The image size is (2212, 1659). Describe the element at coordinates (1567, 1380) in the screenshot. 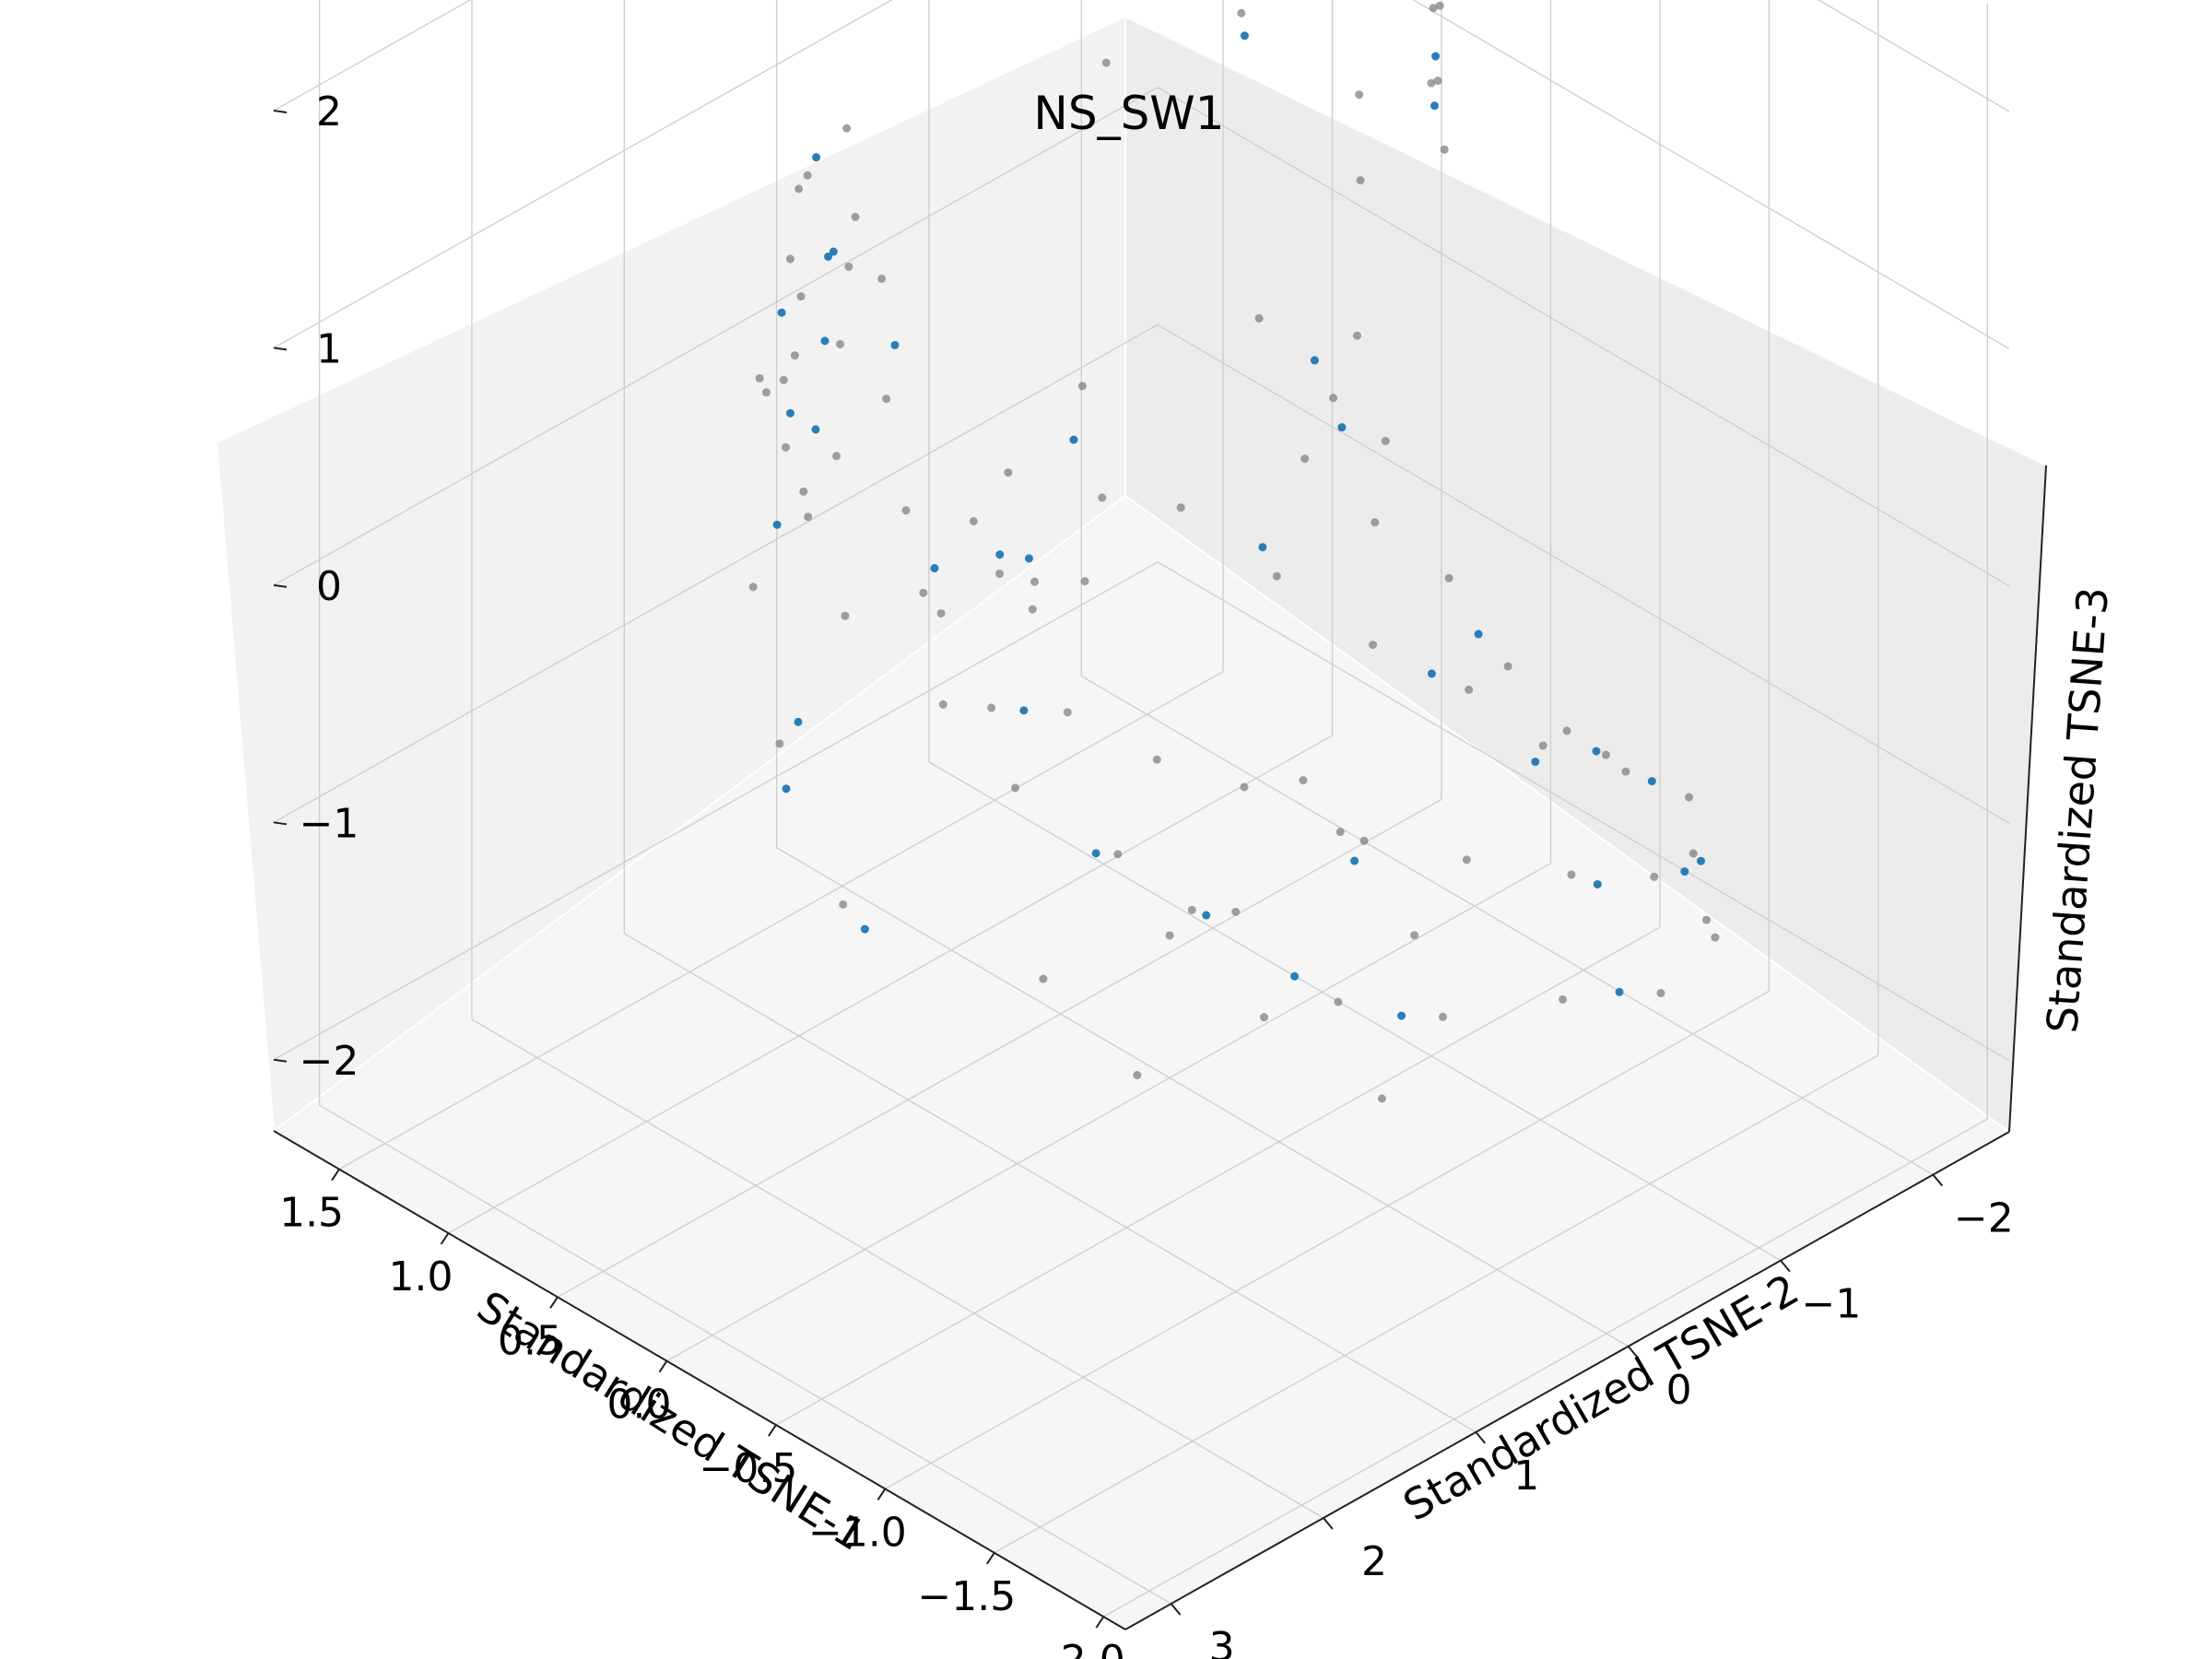

I see `y-axis-line` at that location.